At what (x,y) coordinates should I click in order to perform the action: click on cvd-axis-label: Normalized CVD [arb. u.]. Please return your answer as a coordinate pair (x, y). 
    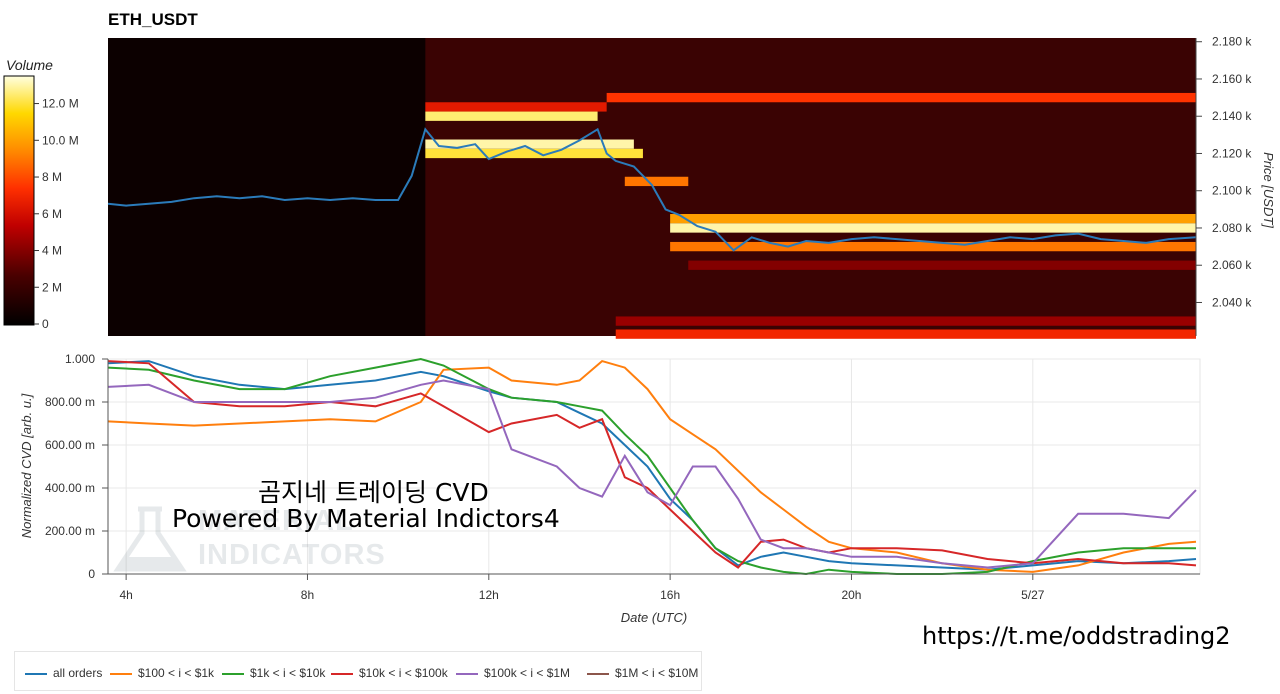
    Looking at the image, I should click on (26, 465).